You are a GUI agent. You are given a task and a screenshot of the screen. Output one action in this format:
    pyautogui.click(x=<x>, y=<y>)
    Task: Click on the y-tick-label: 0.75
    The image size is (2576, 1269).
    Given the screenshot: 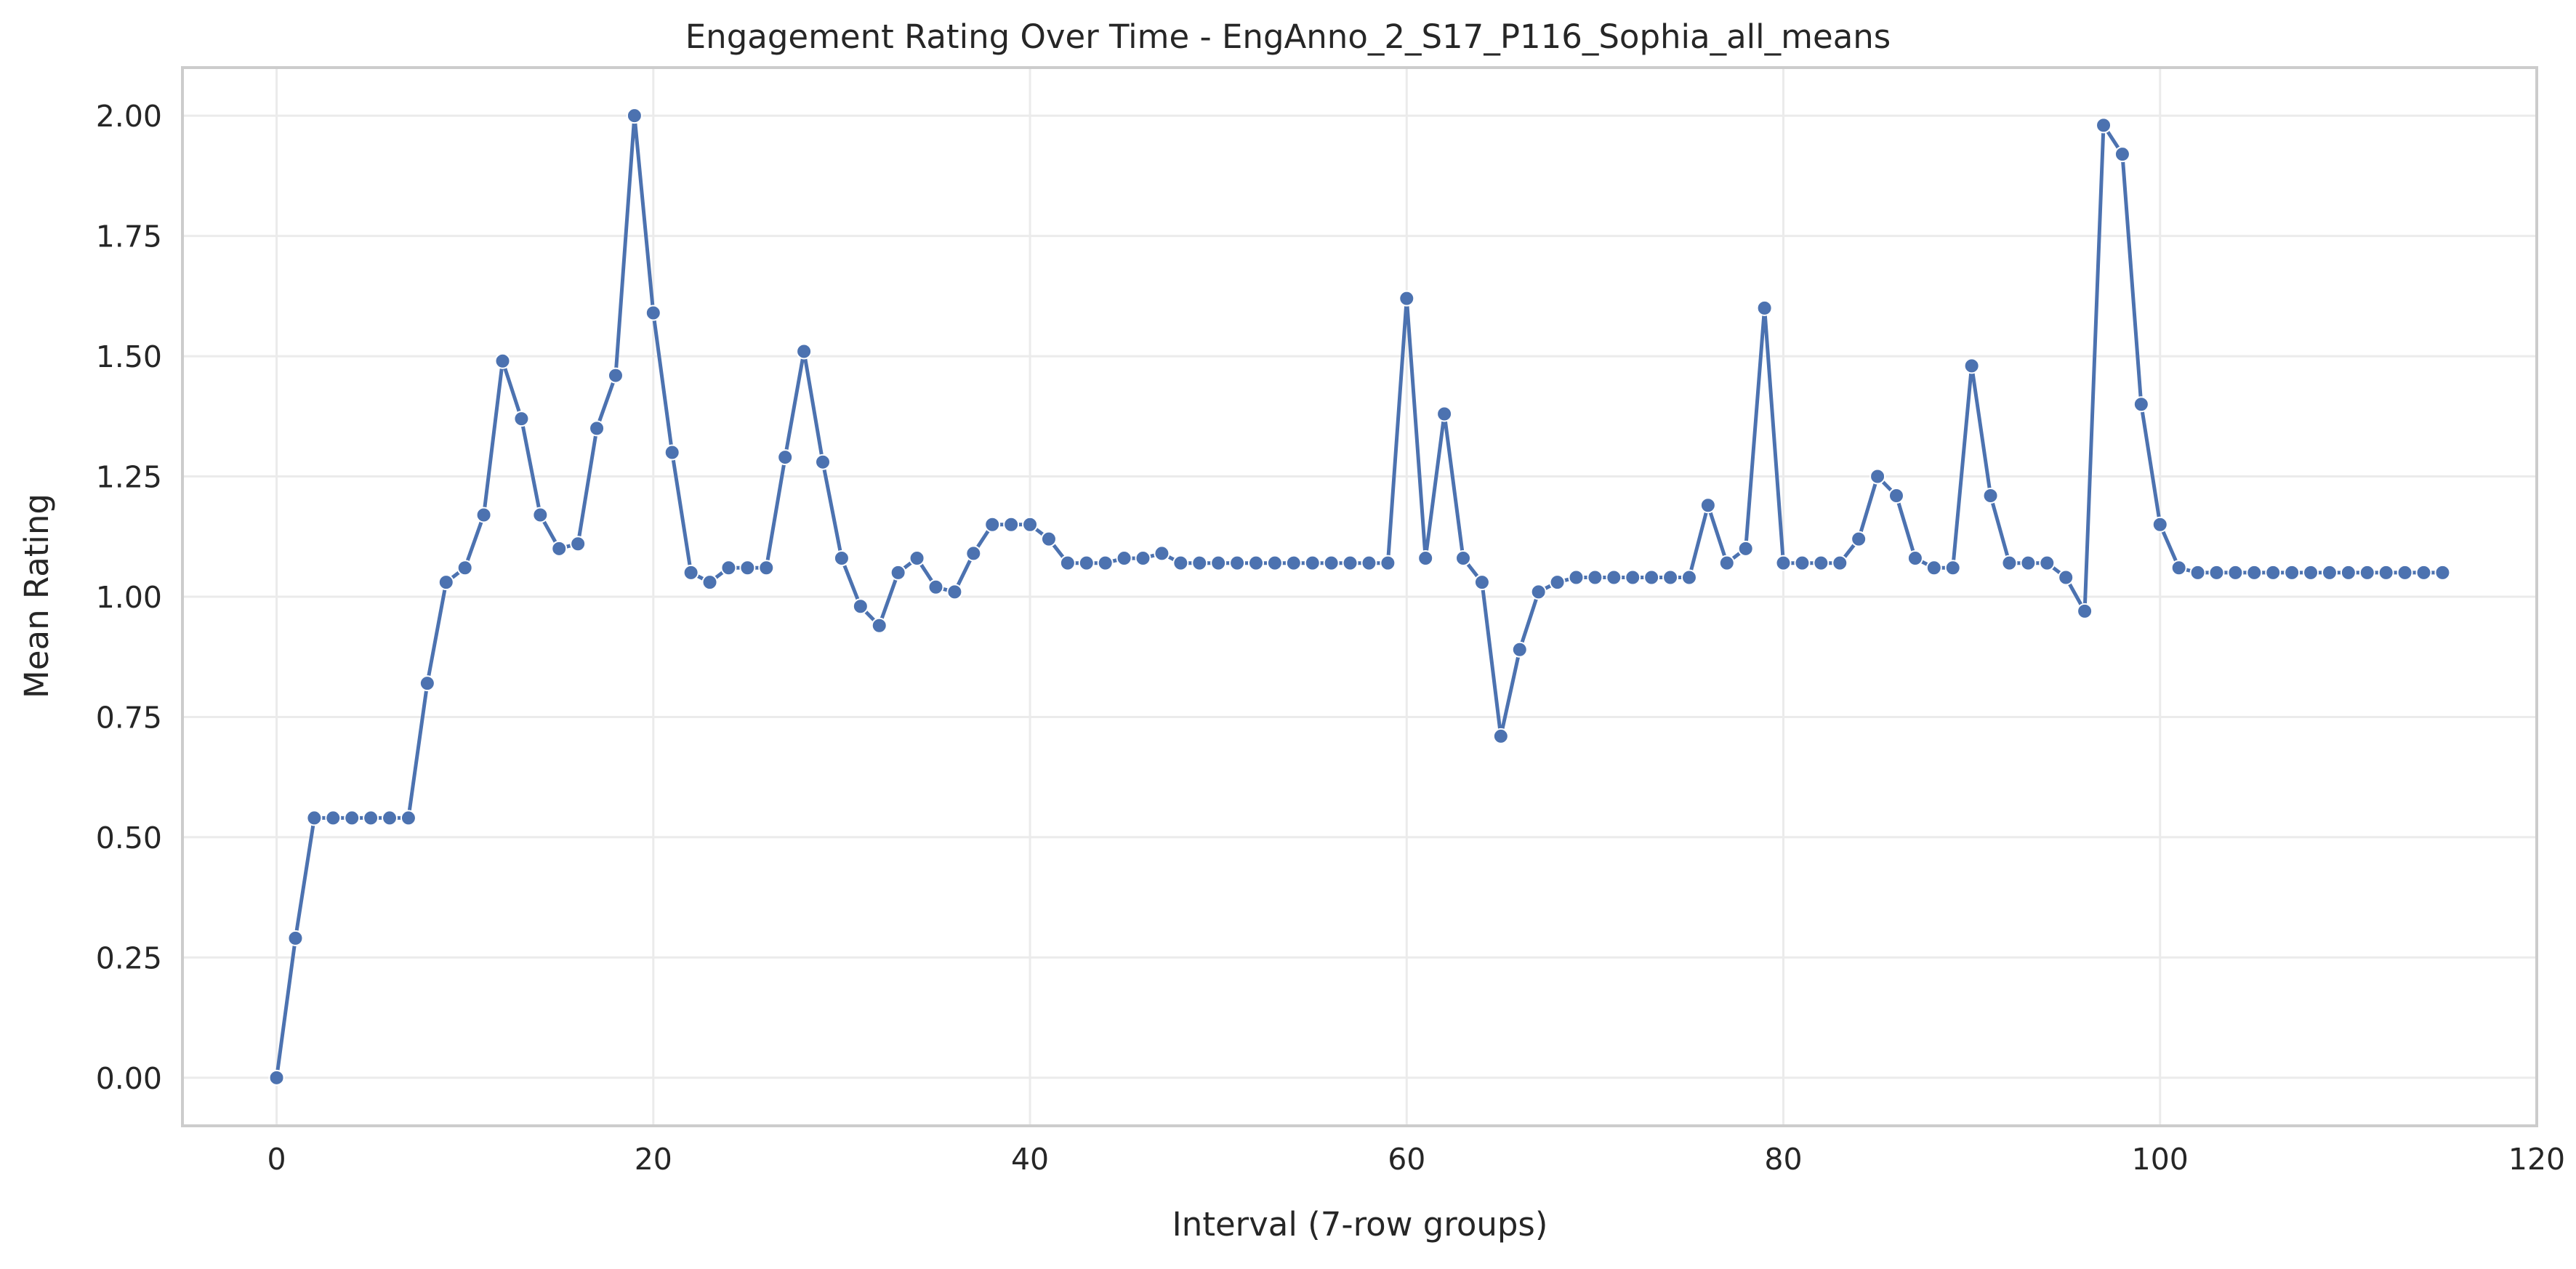 What is the action you would take?
    pyautogui.click(x=129, y=717)
    